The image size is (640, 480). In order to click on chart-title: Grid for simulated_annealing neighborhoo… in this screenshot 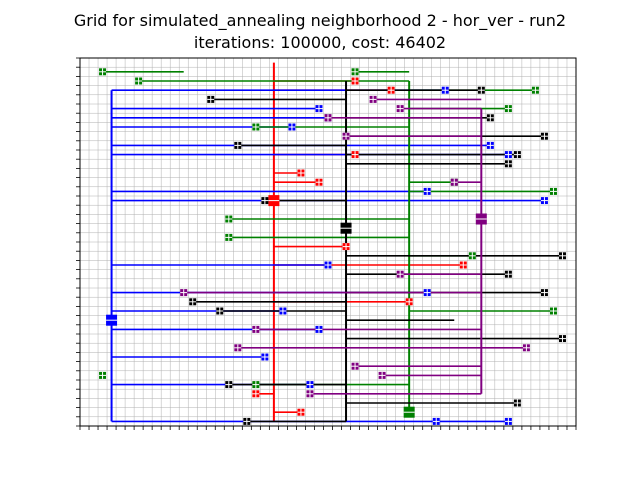, I will do `click(320, 20)`.